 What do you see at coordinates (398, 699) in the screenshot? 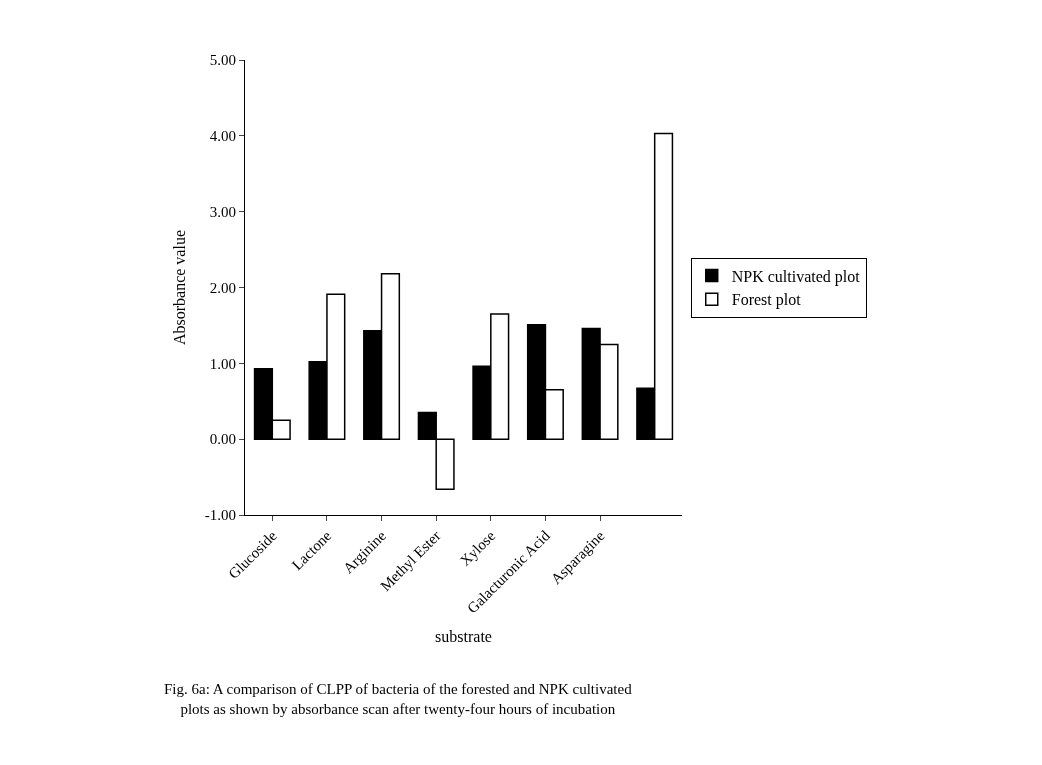
I see `caption: Fig. 6a: A comparison of CLPP of bacteria of the forested and NPK cultivated plots as shown by absorbance scan after twenty-four hours of incubation` at bounding box center [398, 699].